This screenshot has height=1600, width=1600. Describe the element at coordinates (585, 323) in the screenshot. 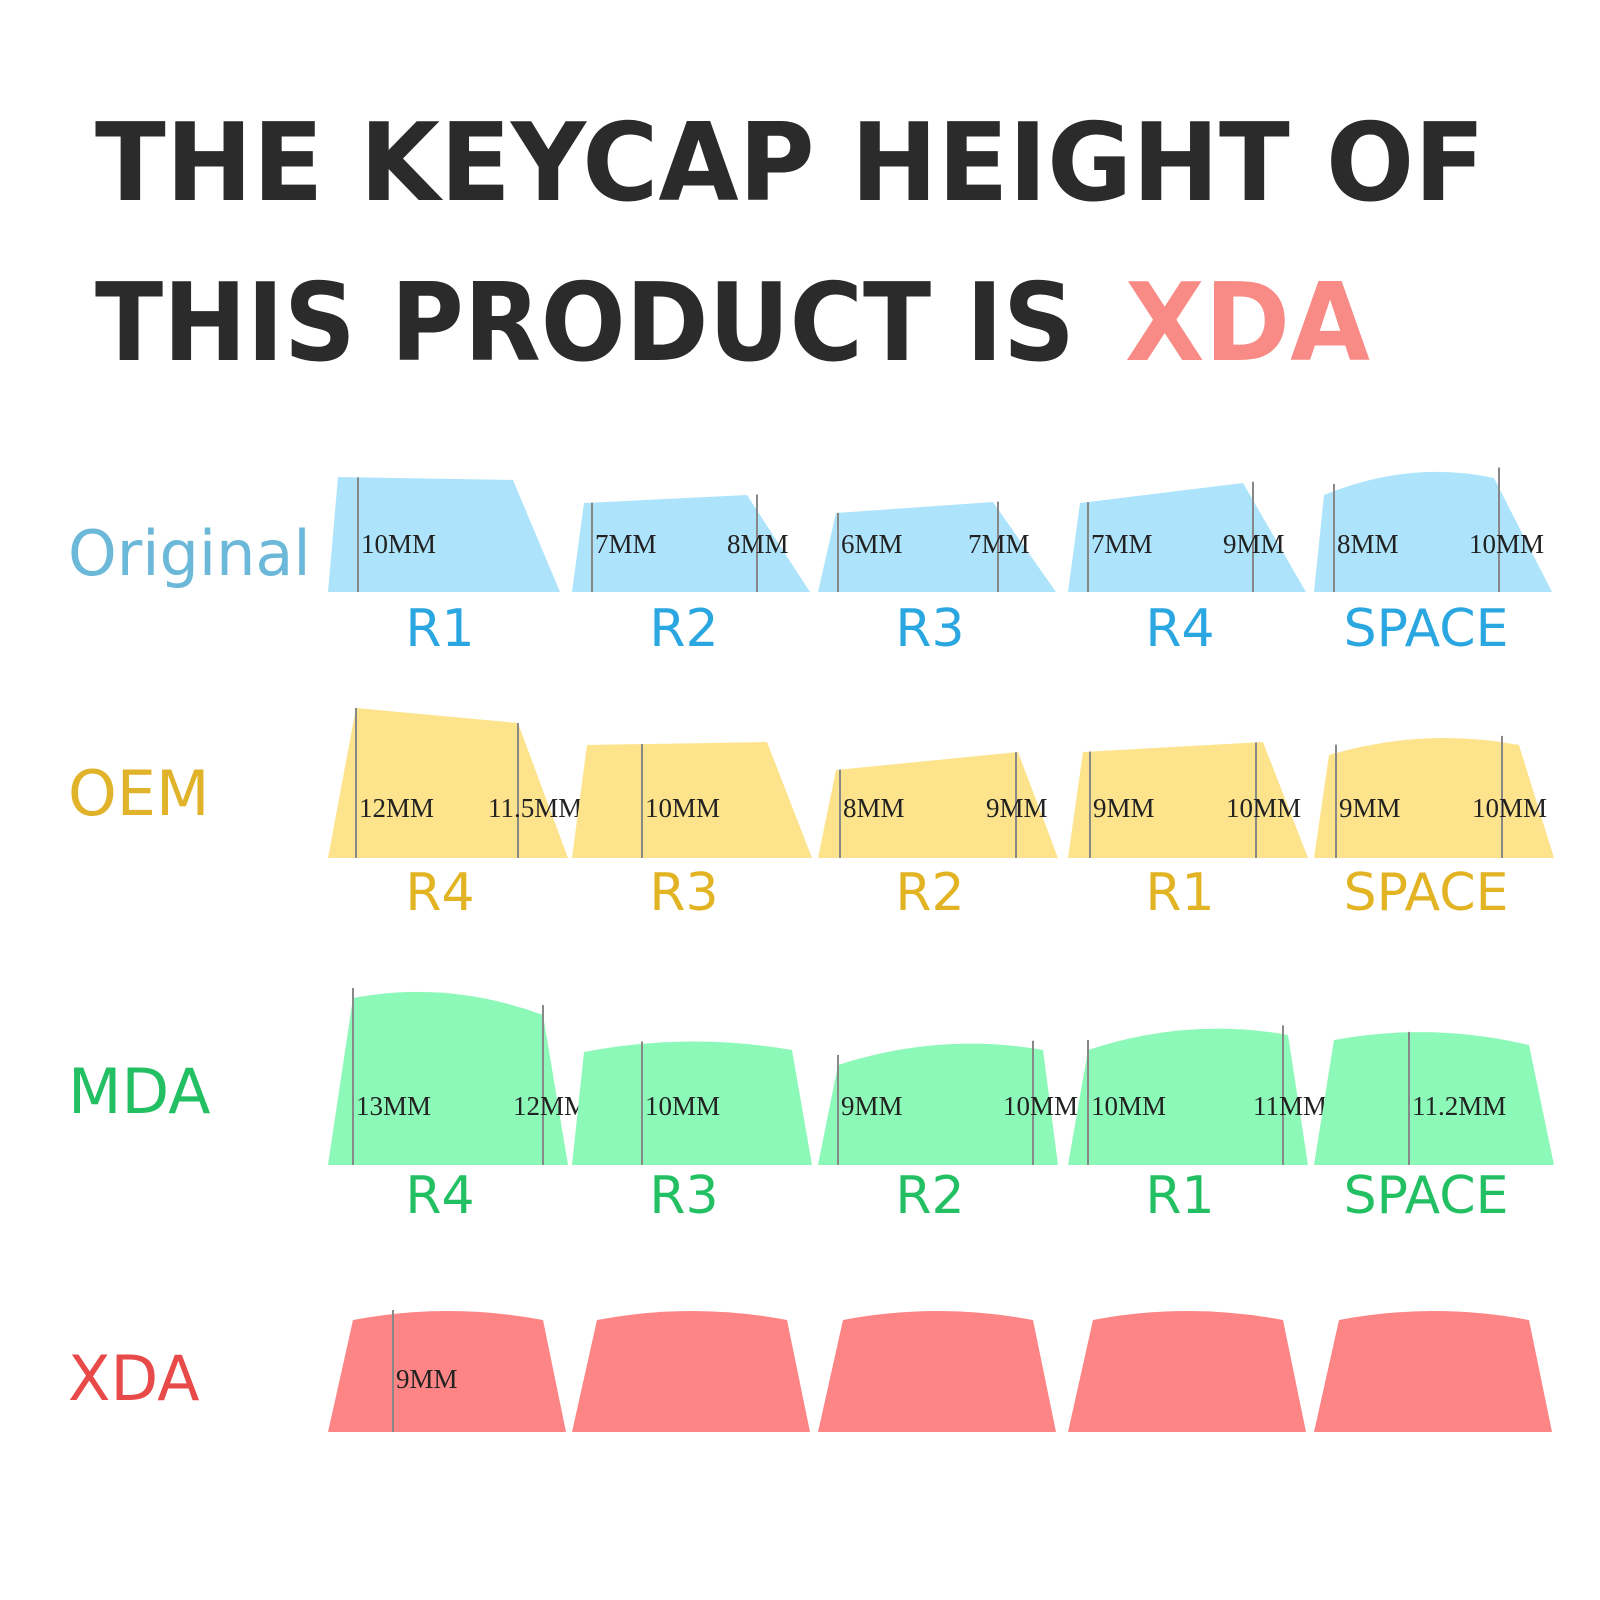

I see `title-line-2: THIS PRODUCT IS` at that location.